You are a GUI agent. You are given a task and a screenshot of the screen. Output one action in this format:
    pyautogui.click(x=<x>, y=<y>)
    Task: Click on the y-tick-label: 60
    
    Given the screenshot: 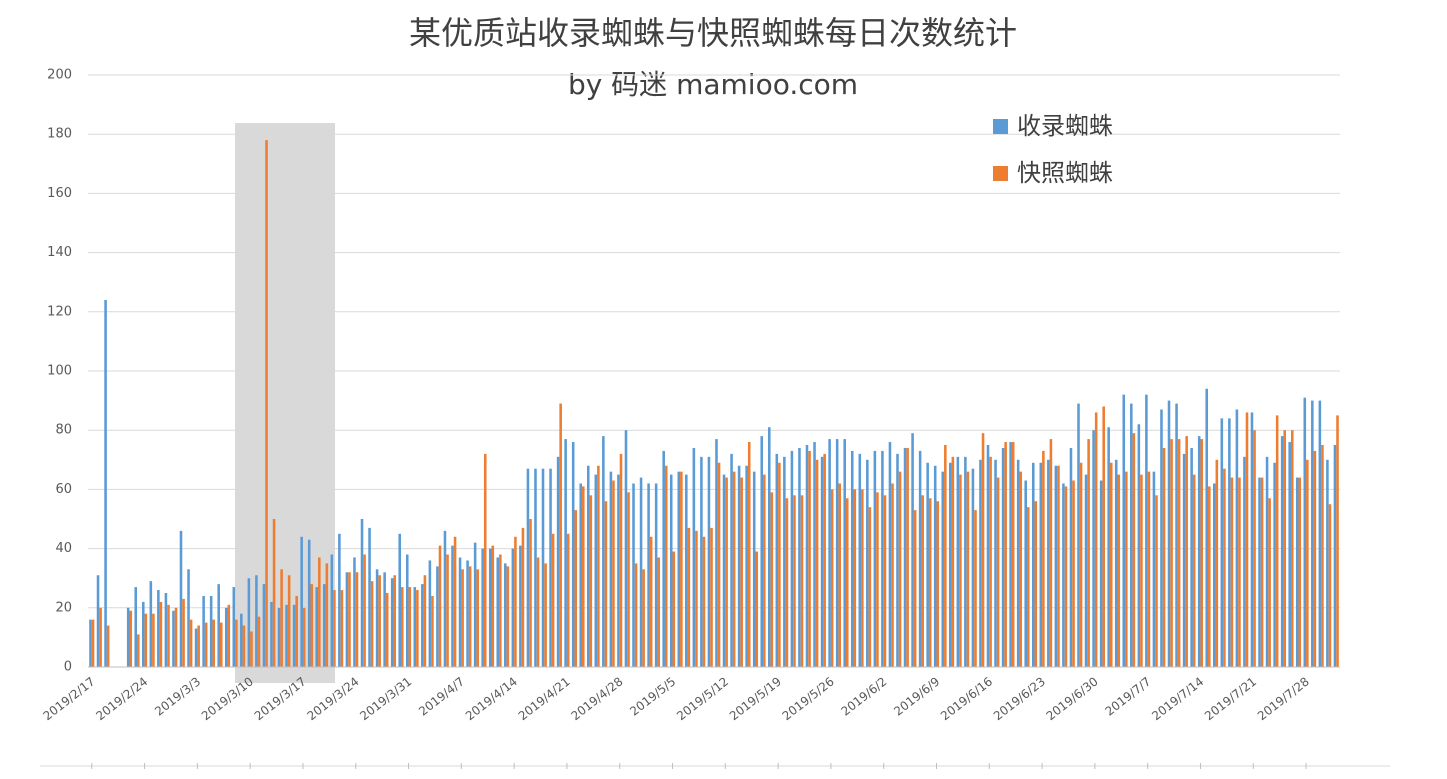 What is the action you would take?
    pyautogui.click(x=63, y=489)
    